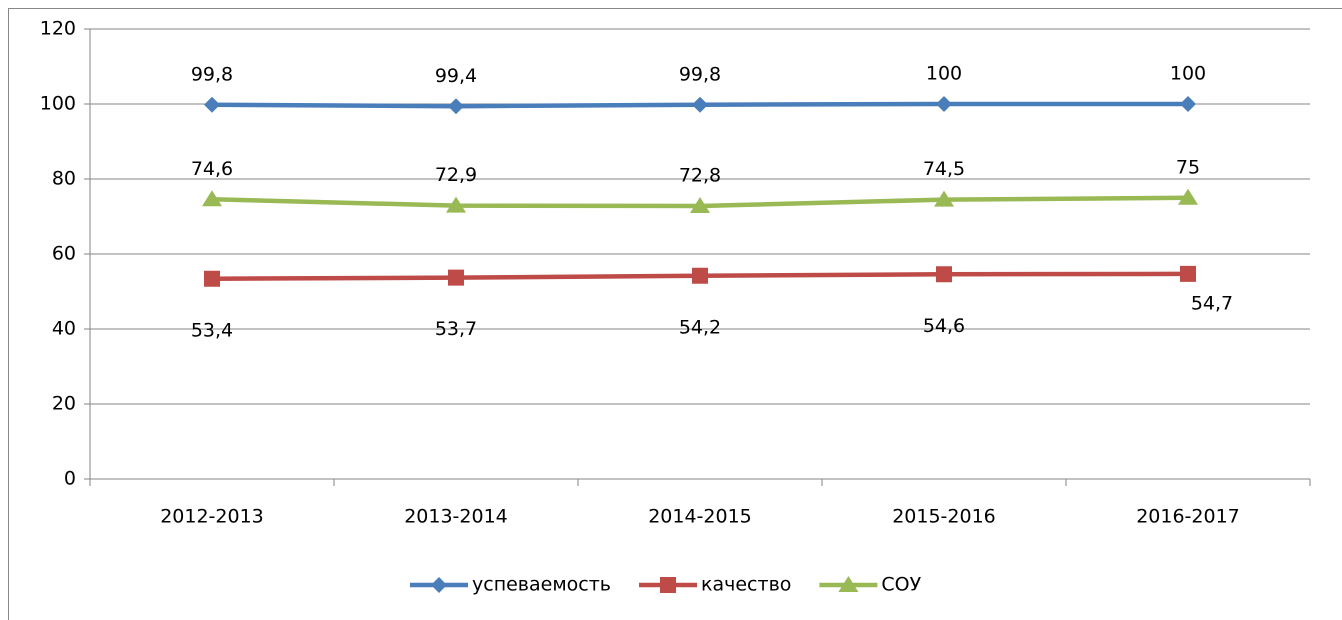 The height and width of the screenshot is (620, 1342). I want to click on data-label: 54,7, so click(1212, 303).